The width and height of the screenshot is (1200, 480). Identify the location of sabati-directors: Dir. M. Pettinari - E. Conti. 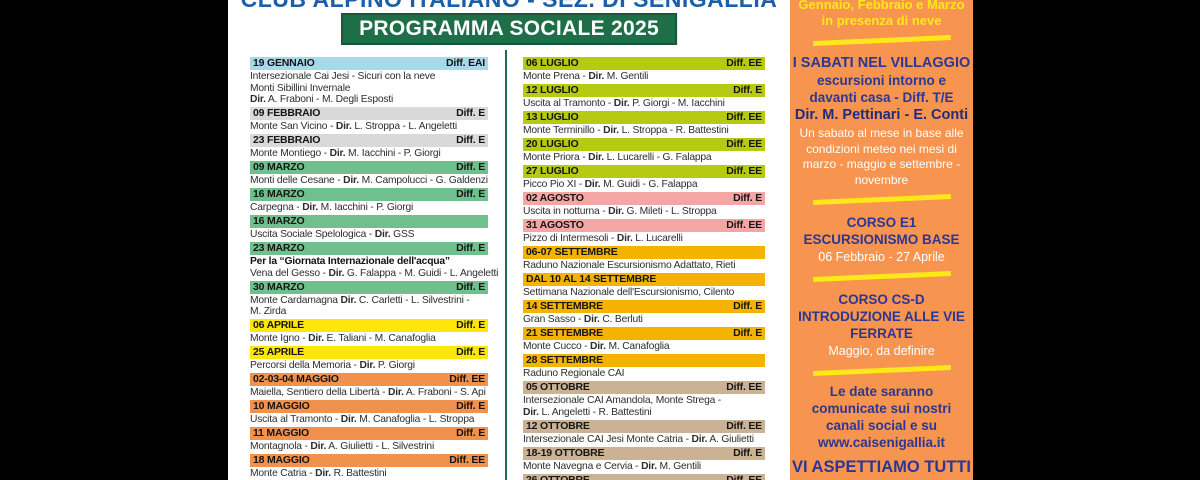
(881, 115).